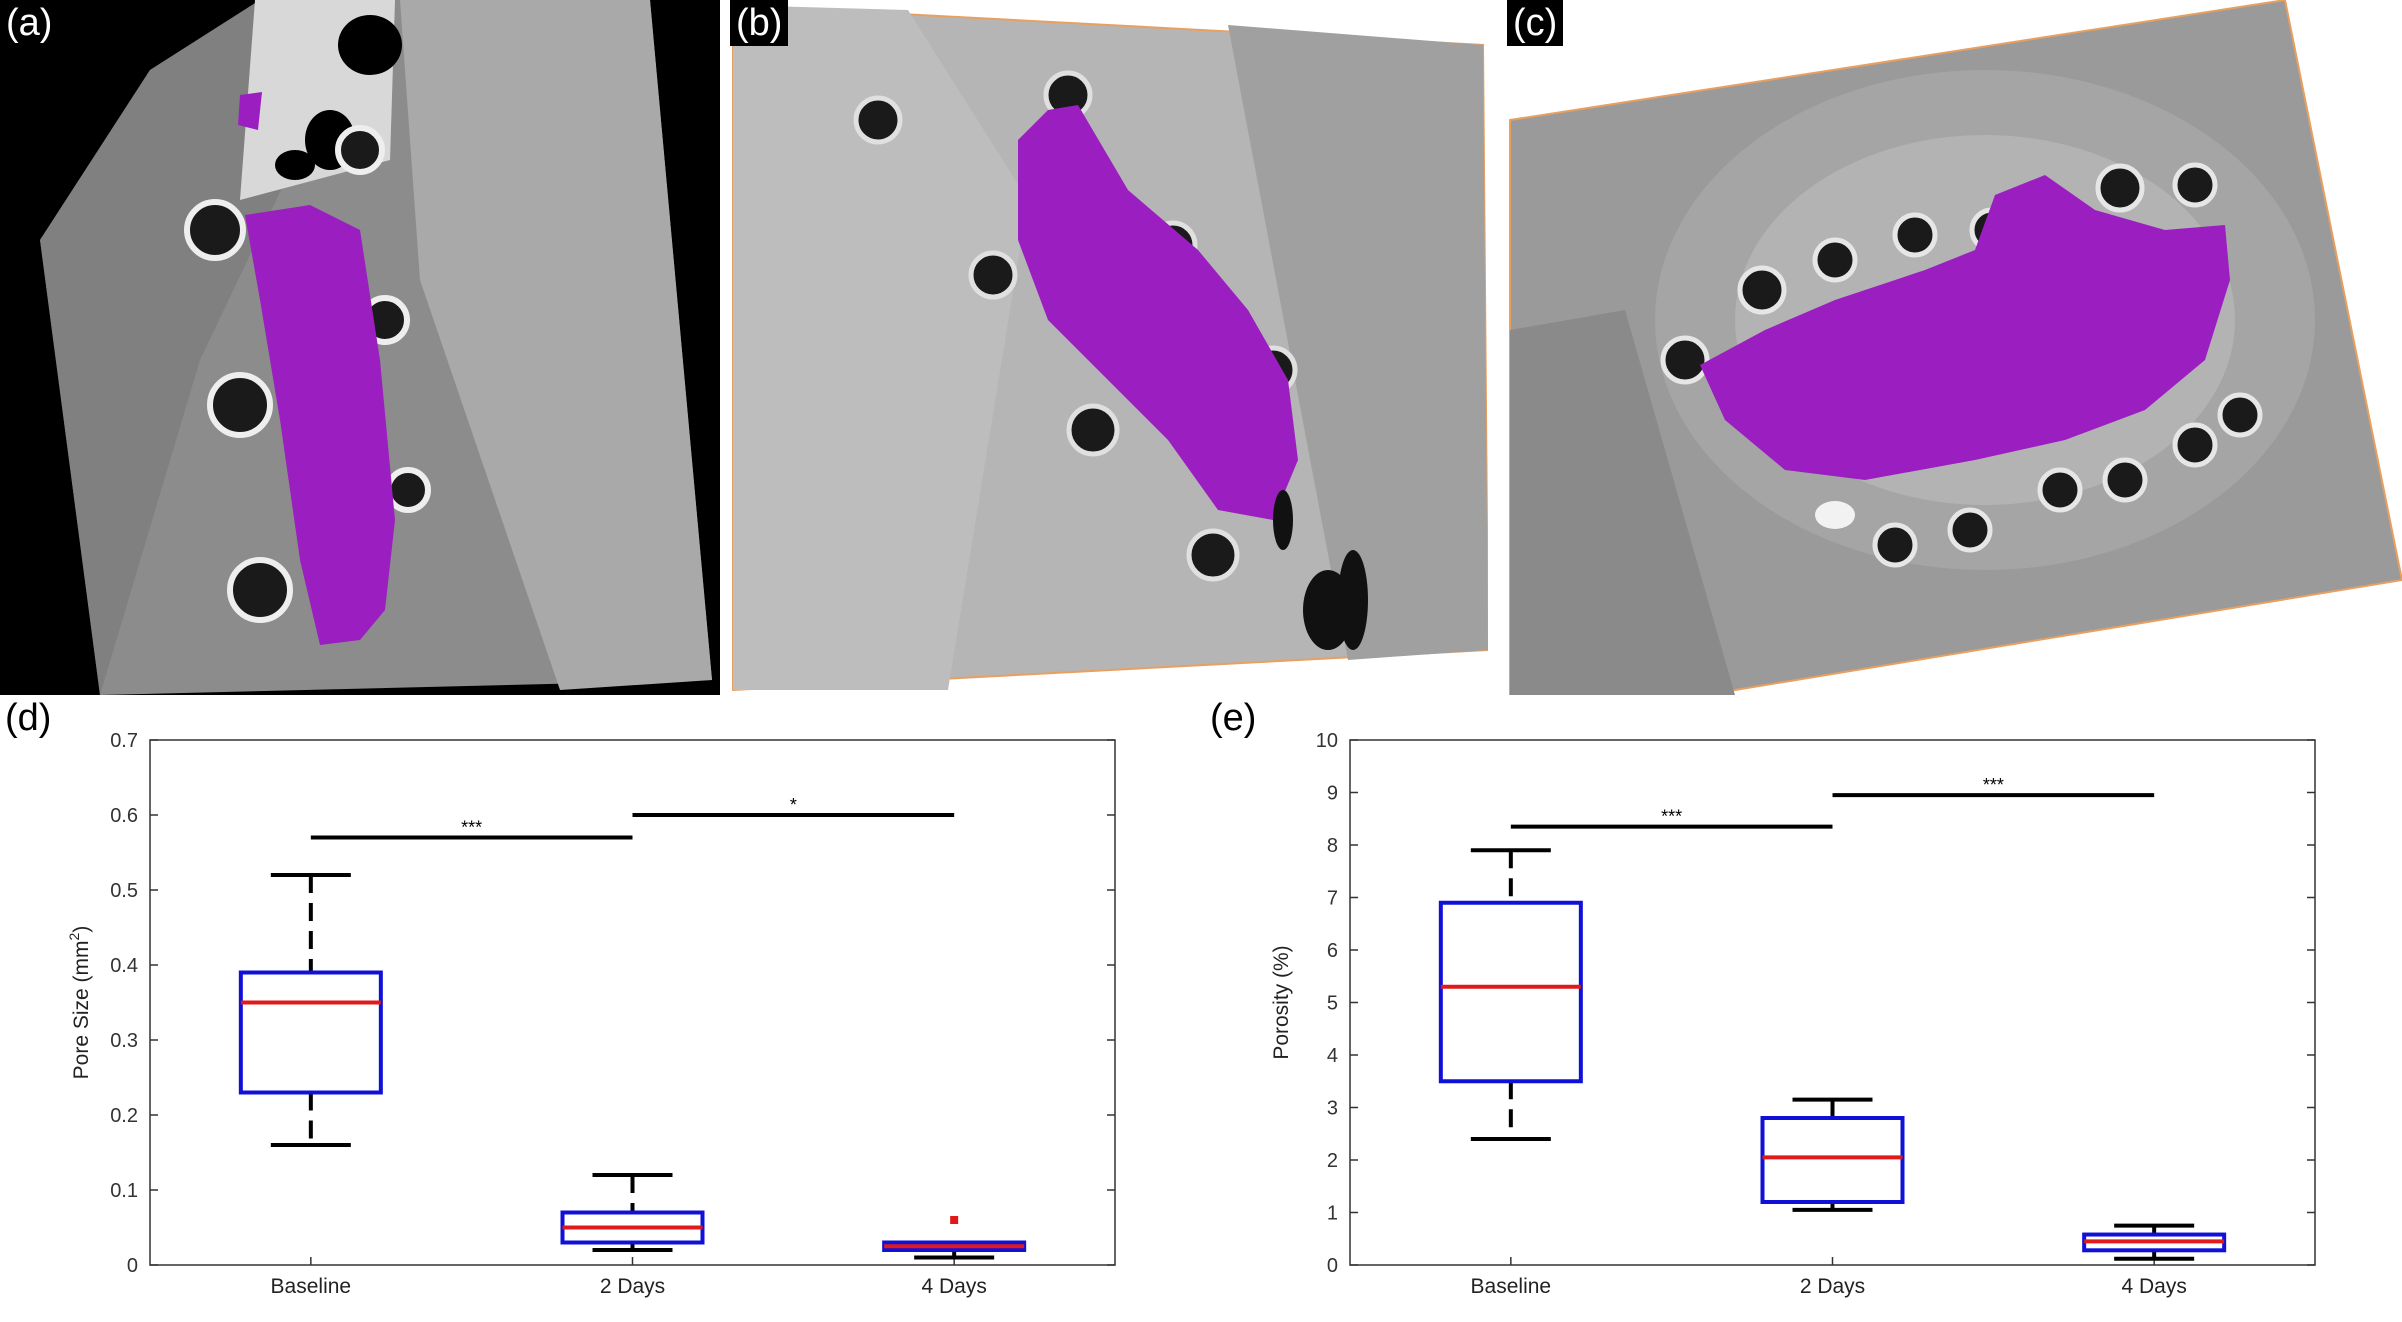 Image resolution: width=2402 pixels, height=1322 pixels. Describe the element at coordinates (1332, 1056) in the screenshot. I see `y-tick-label: 4` at that location.